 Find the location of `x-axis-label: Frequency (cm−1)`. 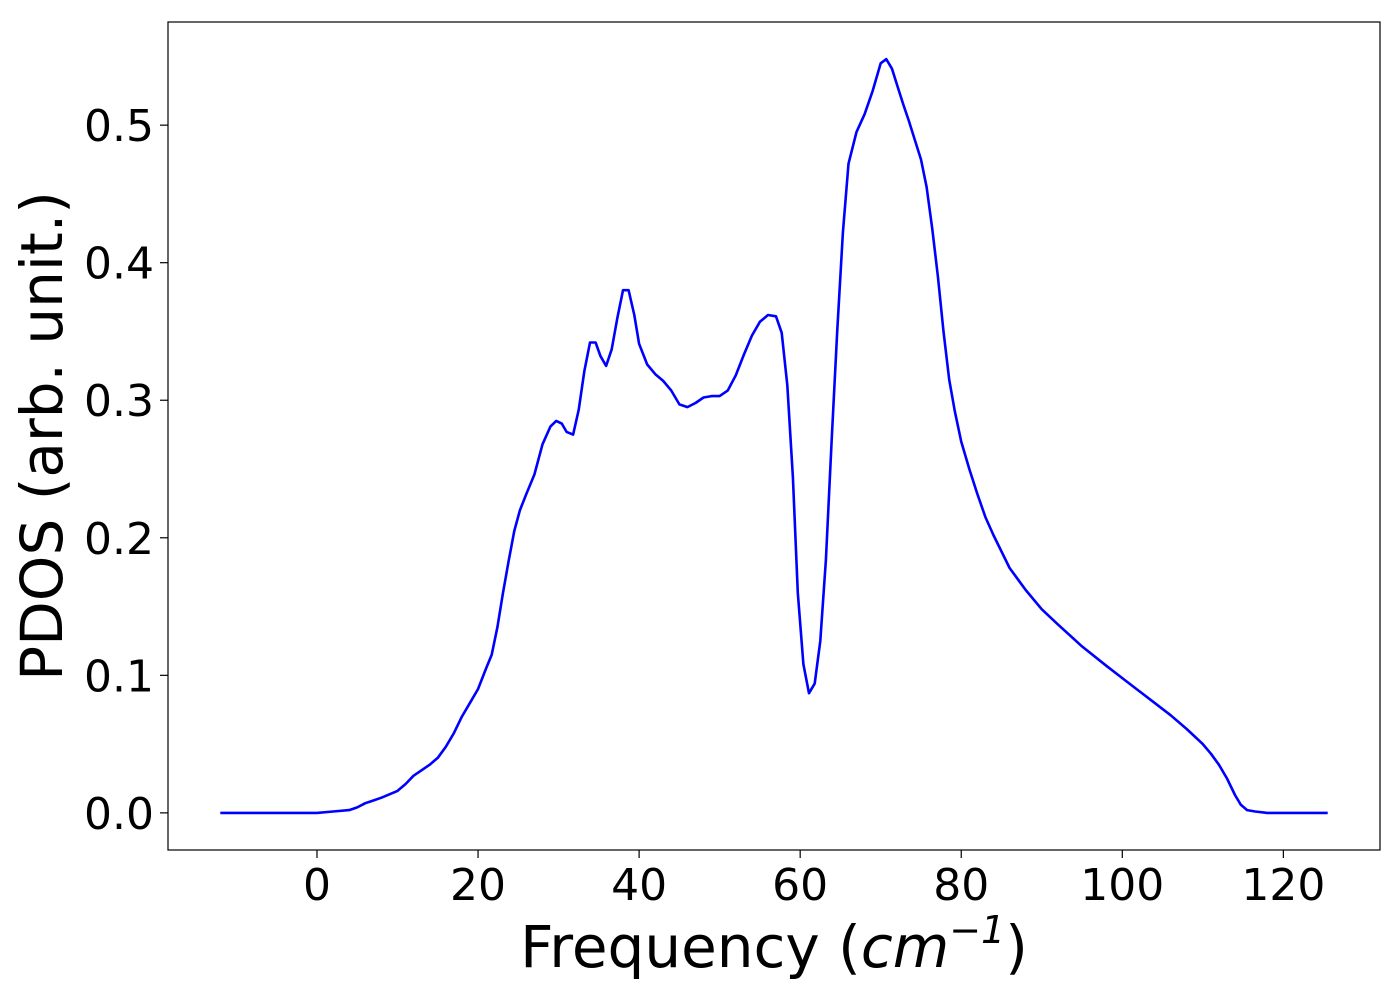

x-axis-label: Frequency (cm−1) is located at coordinates (774, 944).